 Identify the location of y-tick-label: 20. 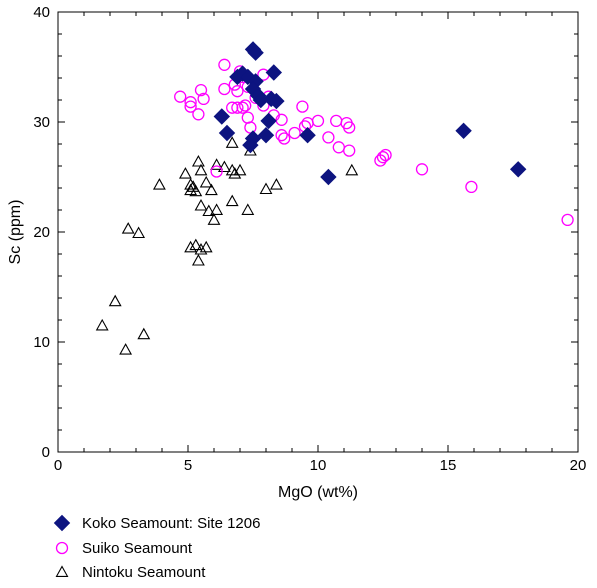
(41, 232).